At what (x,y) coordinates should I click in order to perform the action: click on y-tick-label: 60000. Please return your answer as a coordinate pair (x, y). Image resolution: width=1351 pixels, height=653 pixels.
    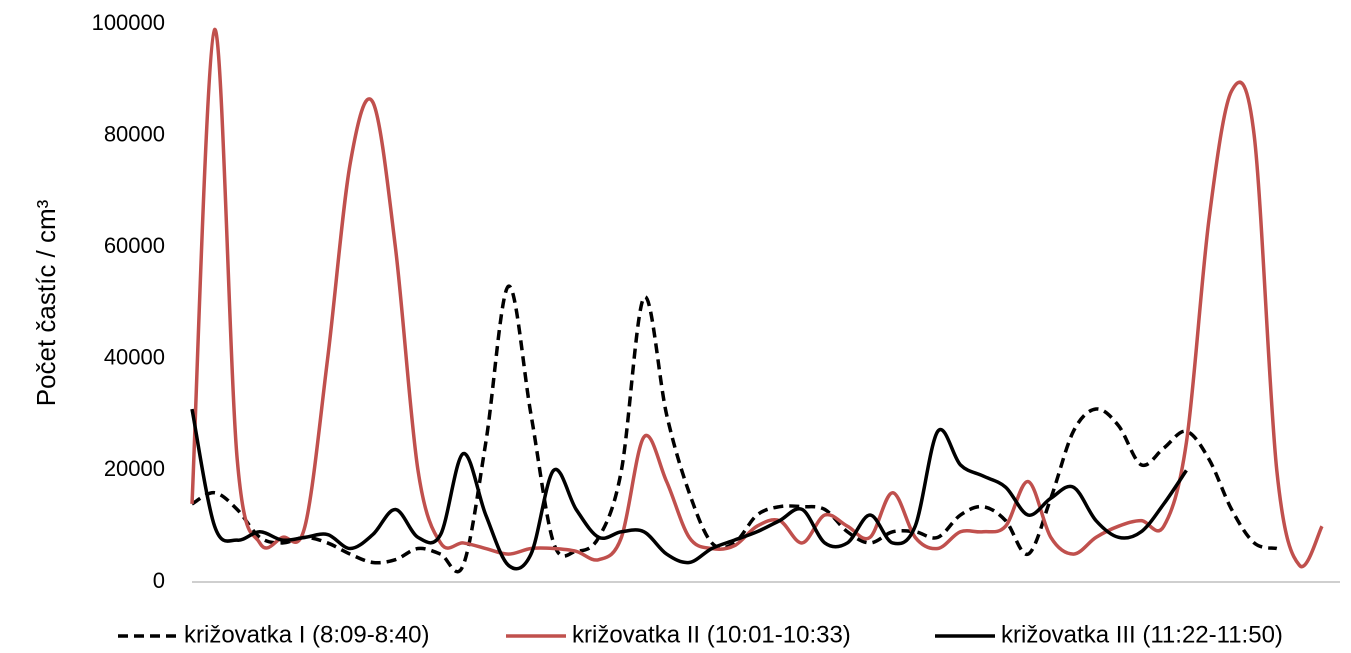
    Looking at the image, I should click on (134, 245).